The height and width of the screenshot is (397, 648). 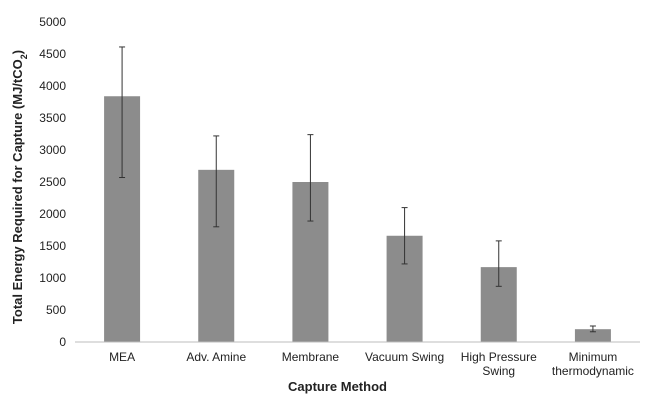 I want to click on x-category-label: Adv. Amine, so click(x=216, y=357).